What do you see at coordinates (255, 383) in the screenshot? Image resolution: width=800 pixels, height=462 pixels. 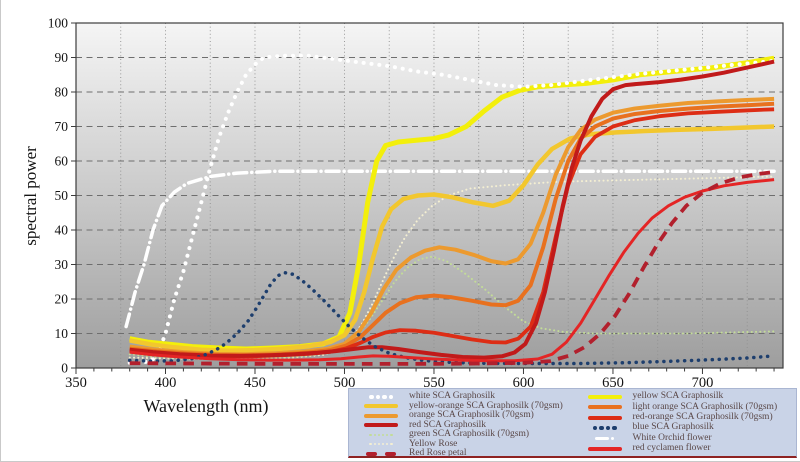 I see `x-tick-label: 450` at bounding box center [255, 383].